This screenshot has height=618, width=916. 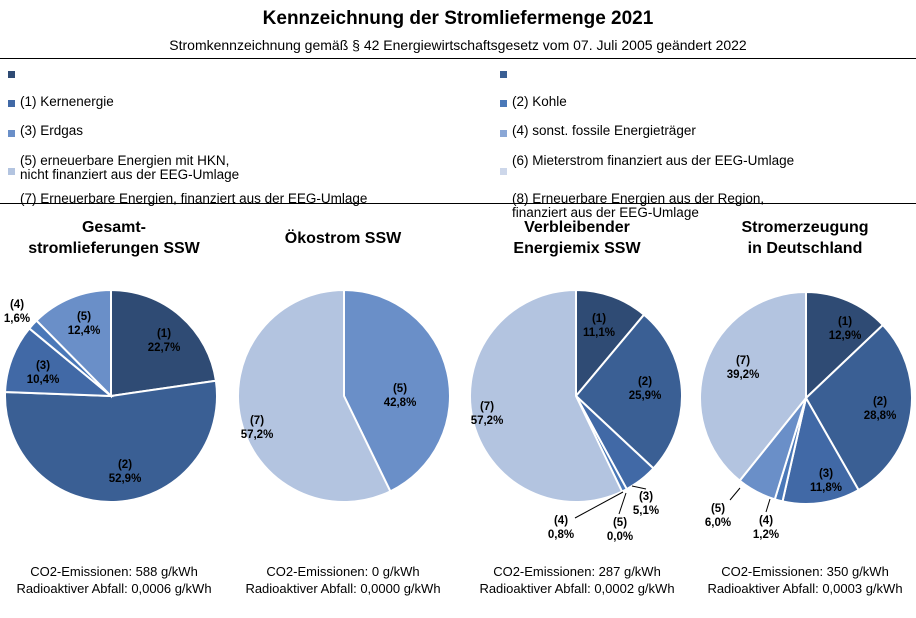 I want to click on slice-label-3: (3) 10,4%, so click(x=43, y=373).